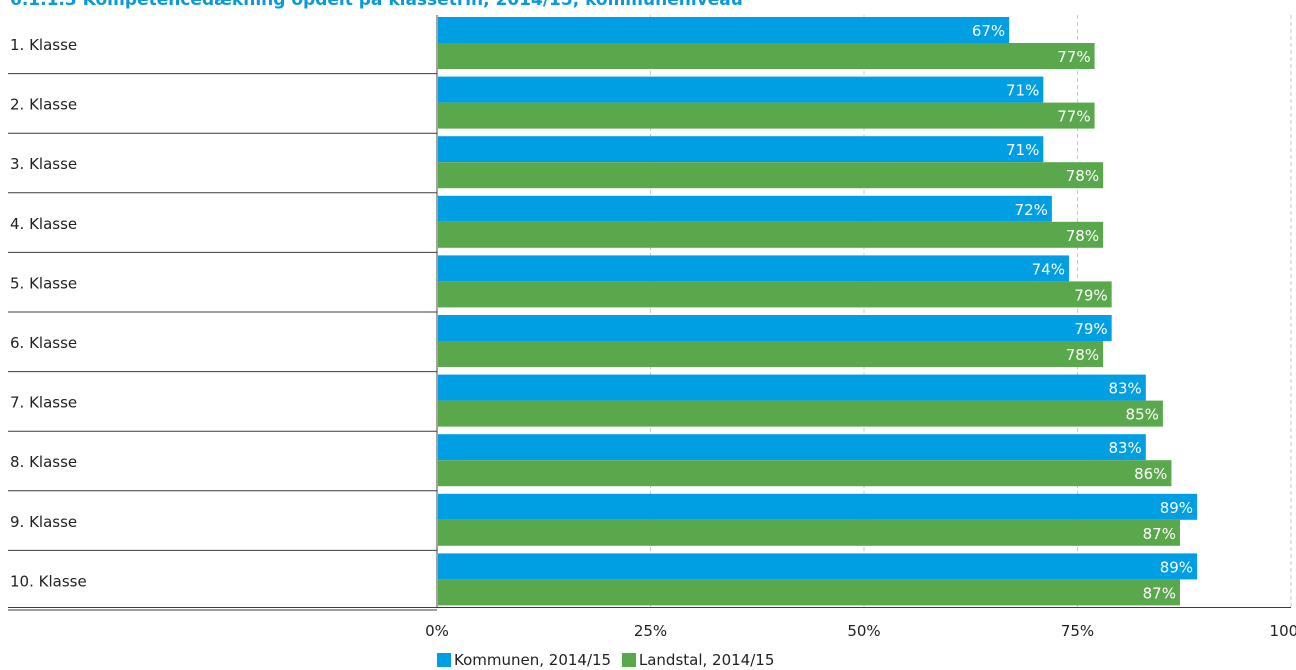 The width and height of the screenshot is (1296, 670). I want to click on legend-item-landstal: Landstal, 2014/15, so click(698, 660).